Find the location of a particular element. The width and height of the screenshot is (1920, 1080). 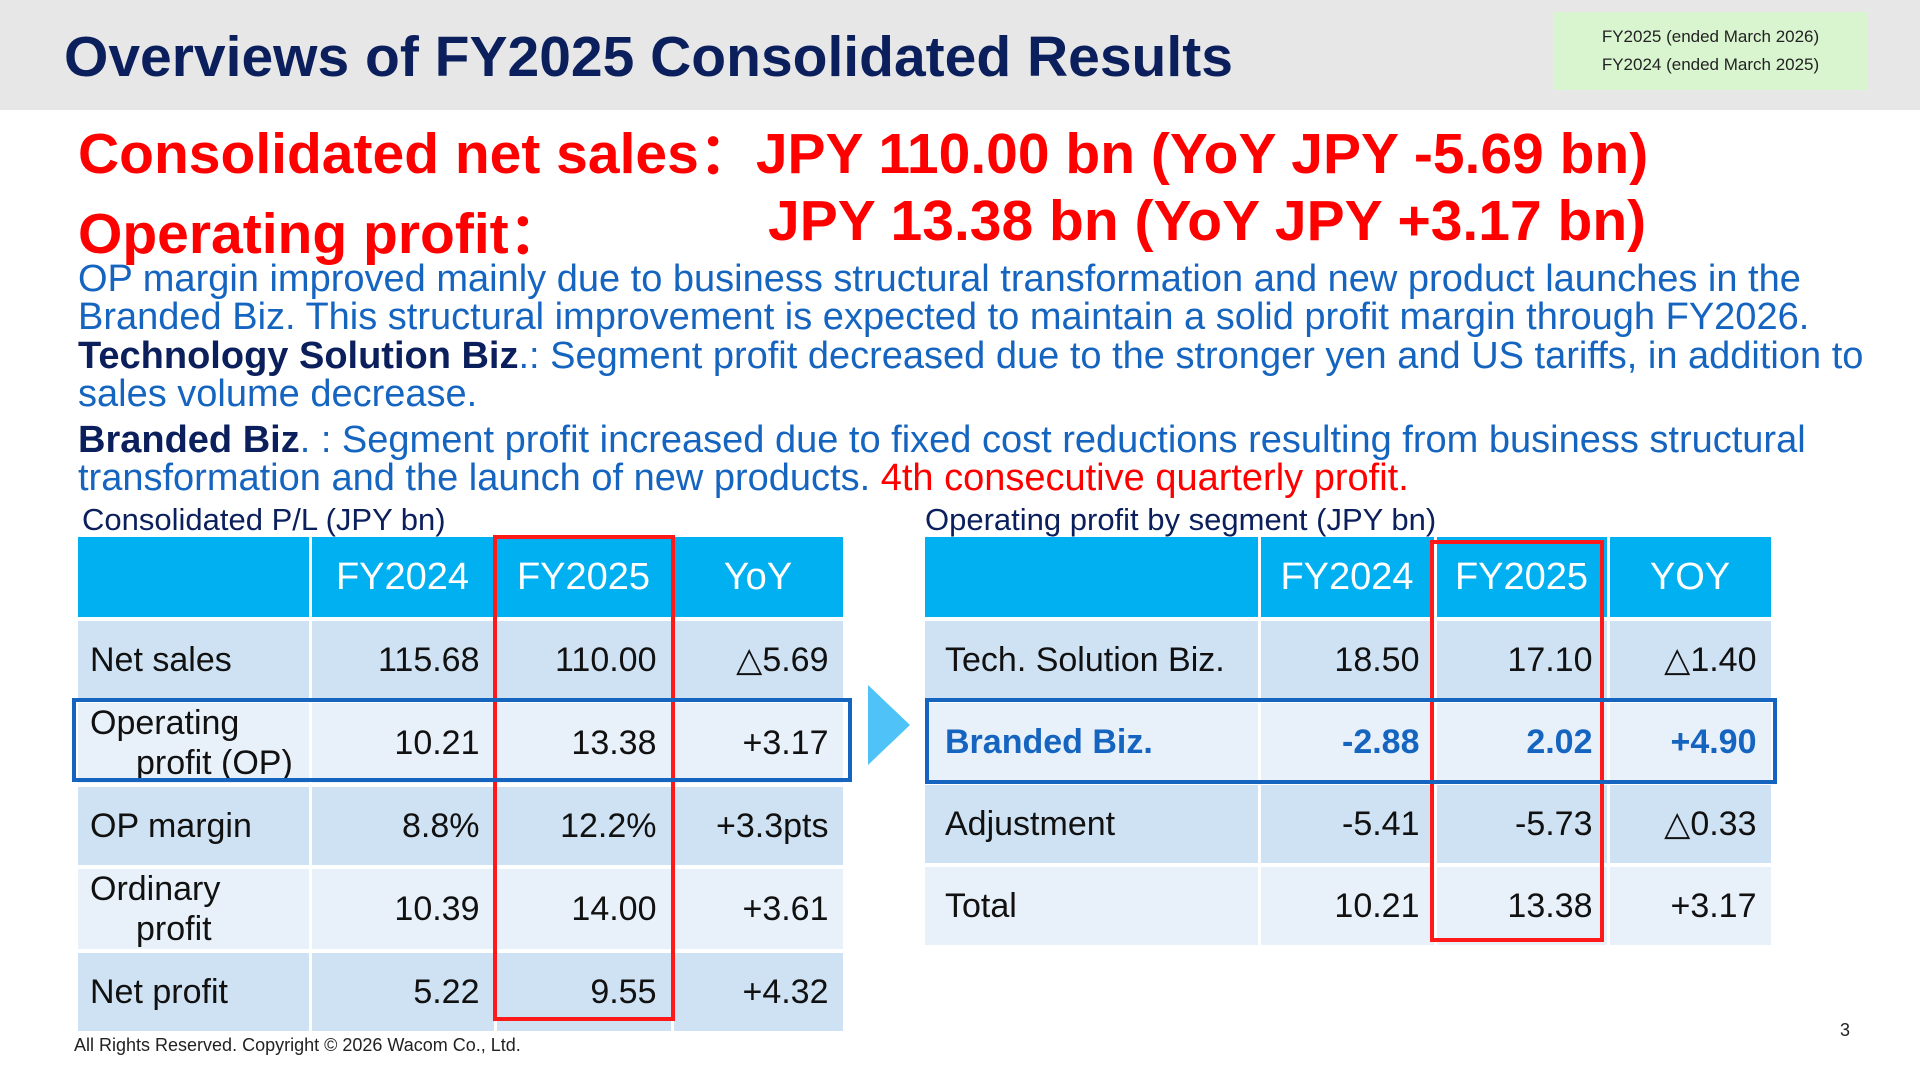

branded-label: Branded Biz is located at coordinates (189, 440).